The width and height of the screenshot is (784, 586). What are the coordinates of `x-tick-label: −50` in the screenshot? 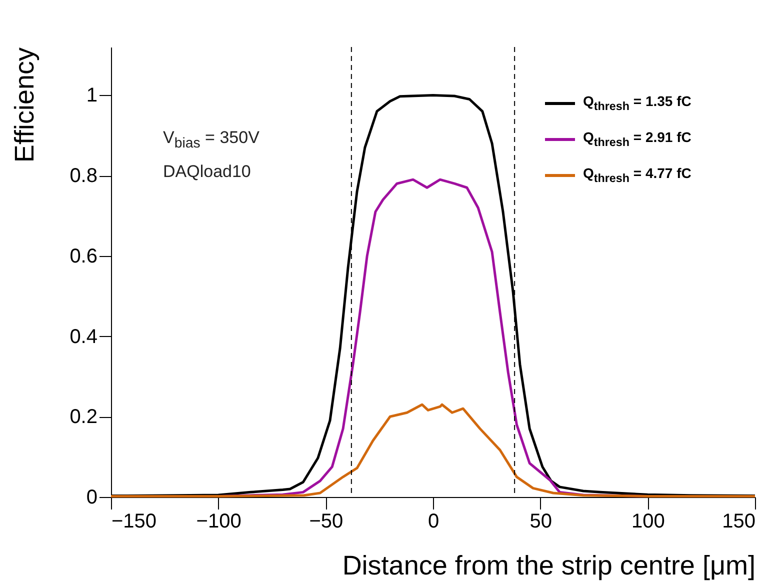 It's located at (326, 521).